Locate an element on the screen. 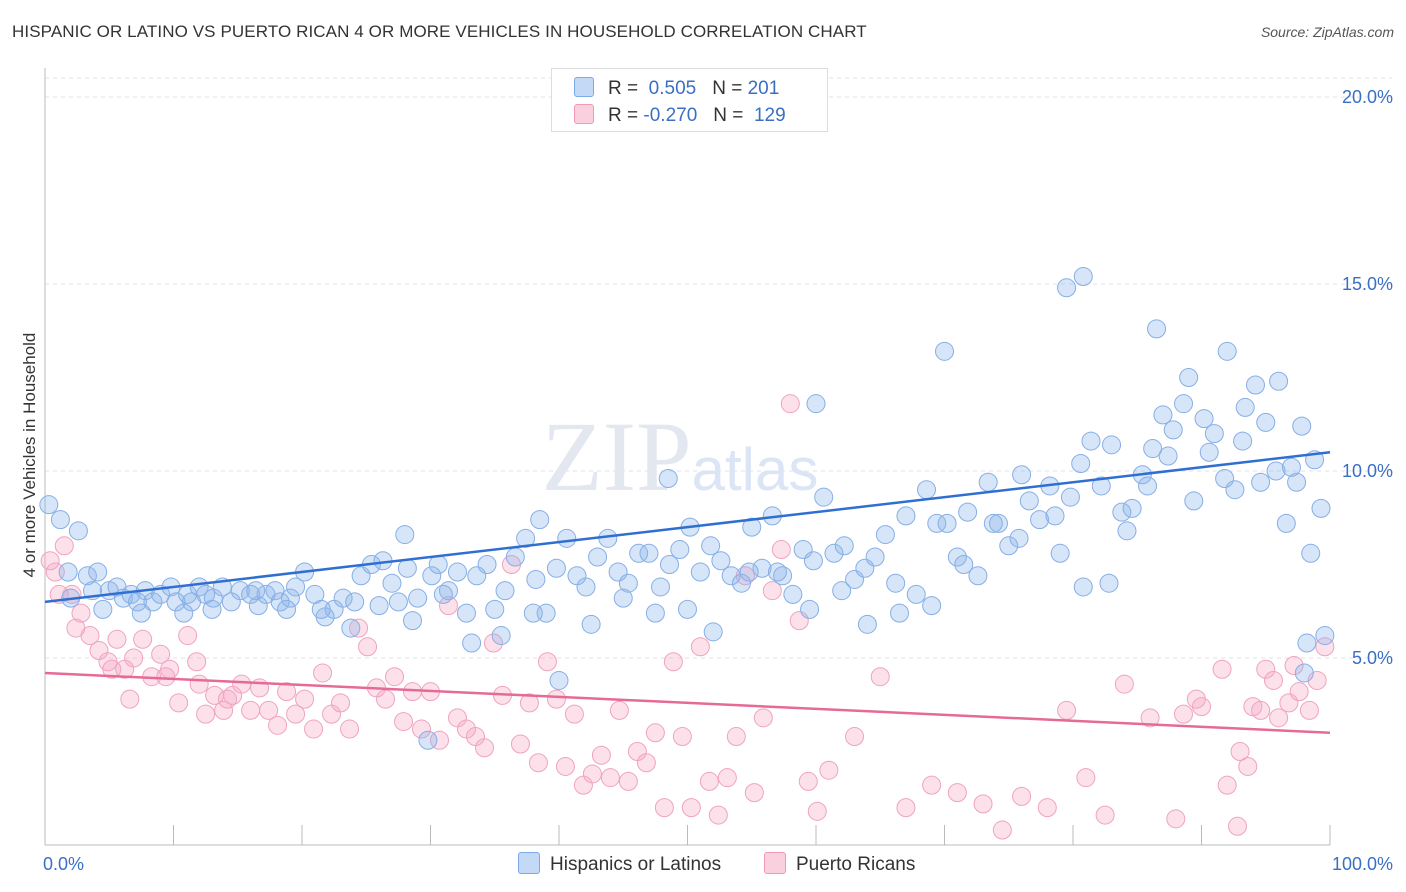 Image resolution: width=1406 pixels, height=892 pixels. puerto-rican-trend-line is located at coordinates (687, 703).